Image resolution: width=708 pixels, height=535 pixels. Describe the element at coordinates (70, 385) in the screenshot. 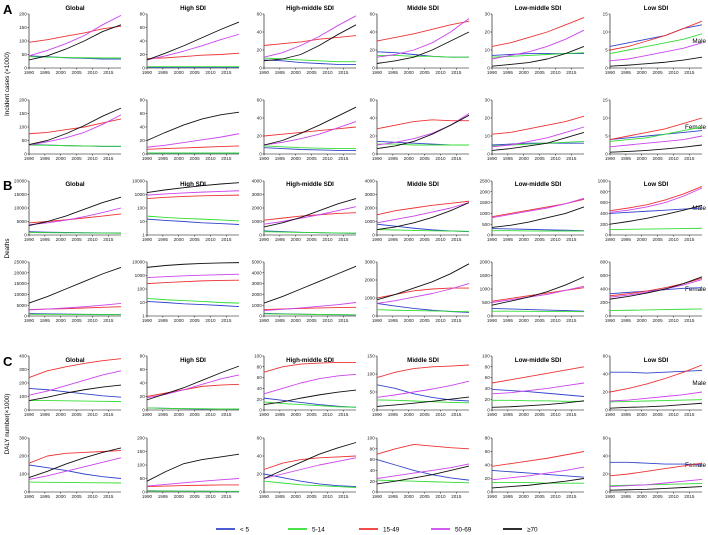

I see `plot-C-male-0: 0 100 200 300 400 1990 1995 2000 2005 2010 2015` at that location.